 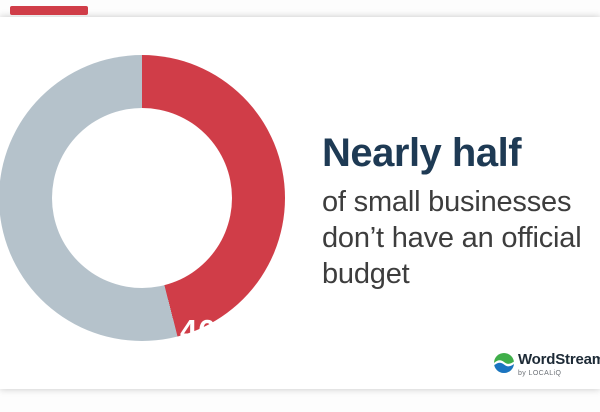 What do you see at coordinates (452, 238) in the screenshot?
I see `subtitle-line: don’t have an official` at bounding box center [452, 238].